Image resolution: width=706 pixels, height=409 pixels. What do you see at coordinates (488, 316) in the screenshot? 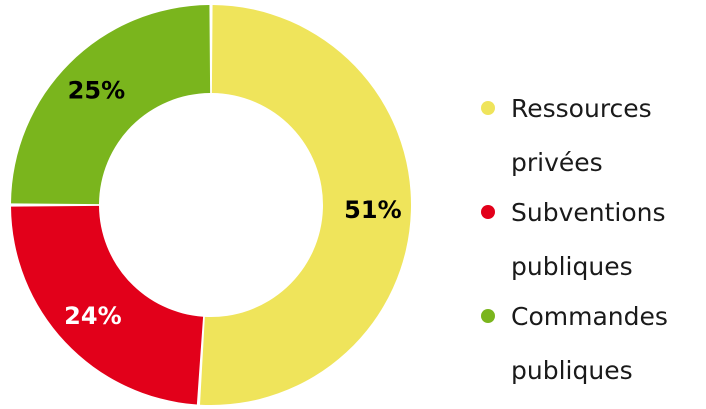
I see `legend-swatch-commandes-publiques` at bounding box center [488, 316].